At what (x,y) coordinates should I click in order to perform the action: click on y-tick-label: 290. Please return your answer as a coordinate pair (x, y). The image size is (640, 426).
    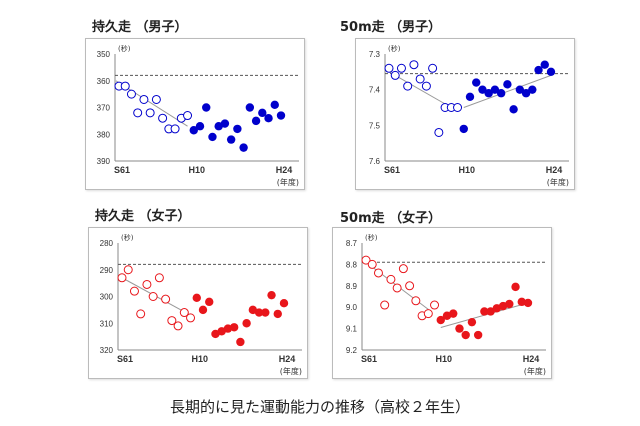
    Looking at the image, I should click on (107, 270).